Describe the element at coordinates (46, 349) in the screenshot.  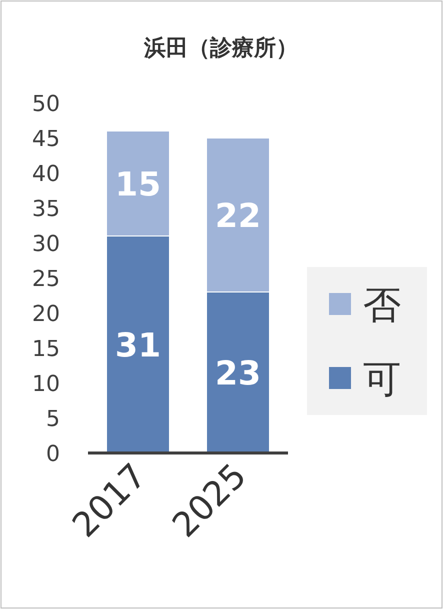
I see `y-tick-label: 15` at that location.